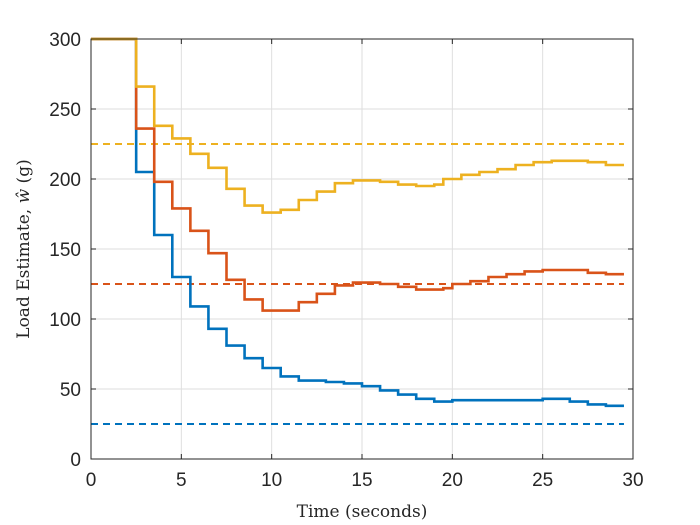  What do you see at coordinates (24, 174) in the screenshot?
I see `y-axis-label-suffix: (g)` at bounding box center [24, 174].